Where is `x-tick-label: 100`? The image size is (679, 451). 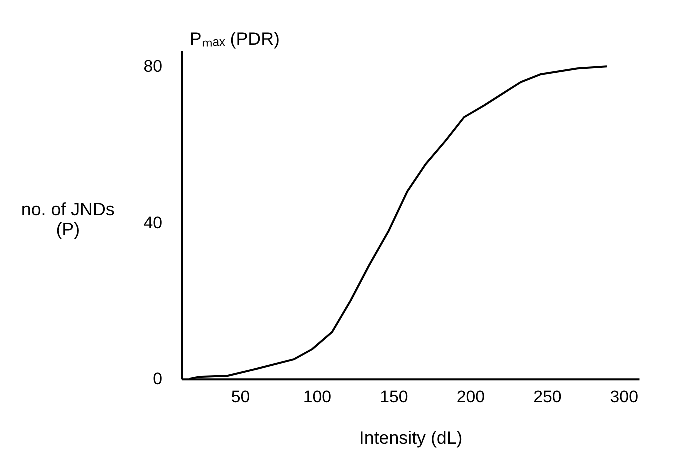
x-tick-label: 100 is located at coordinates (317, 396).